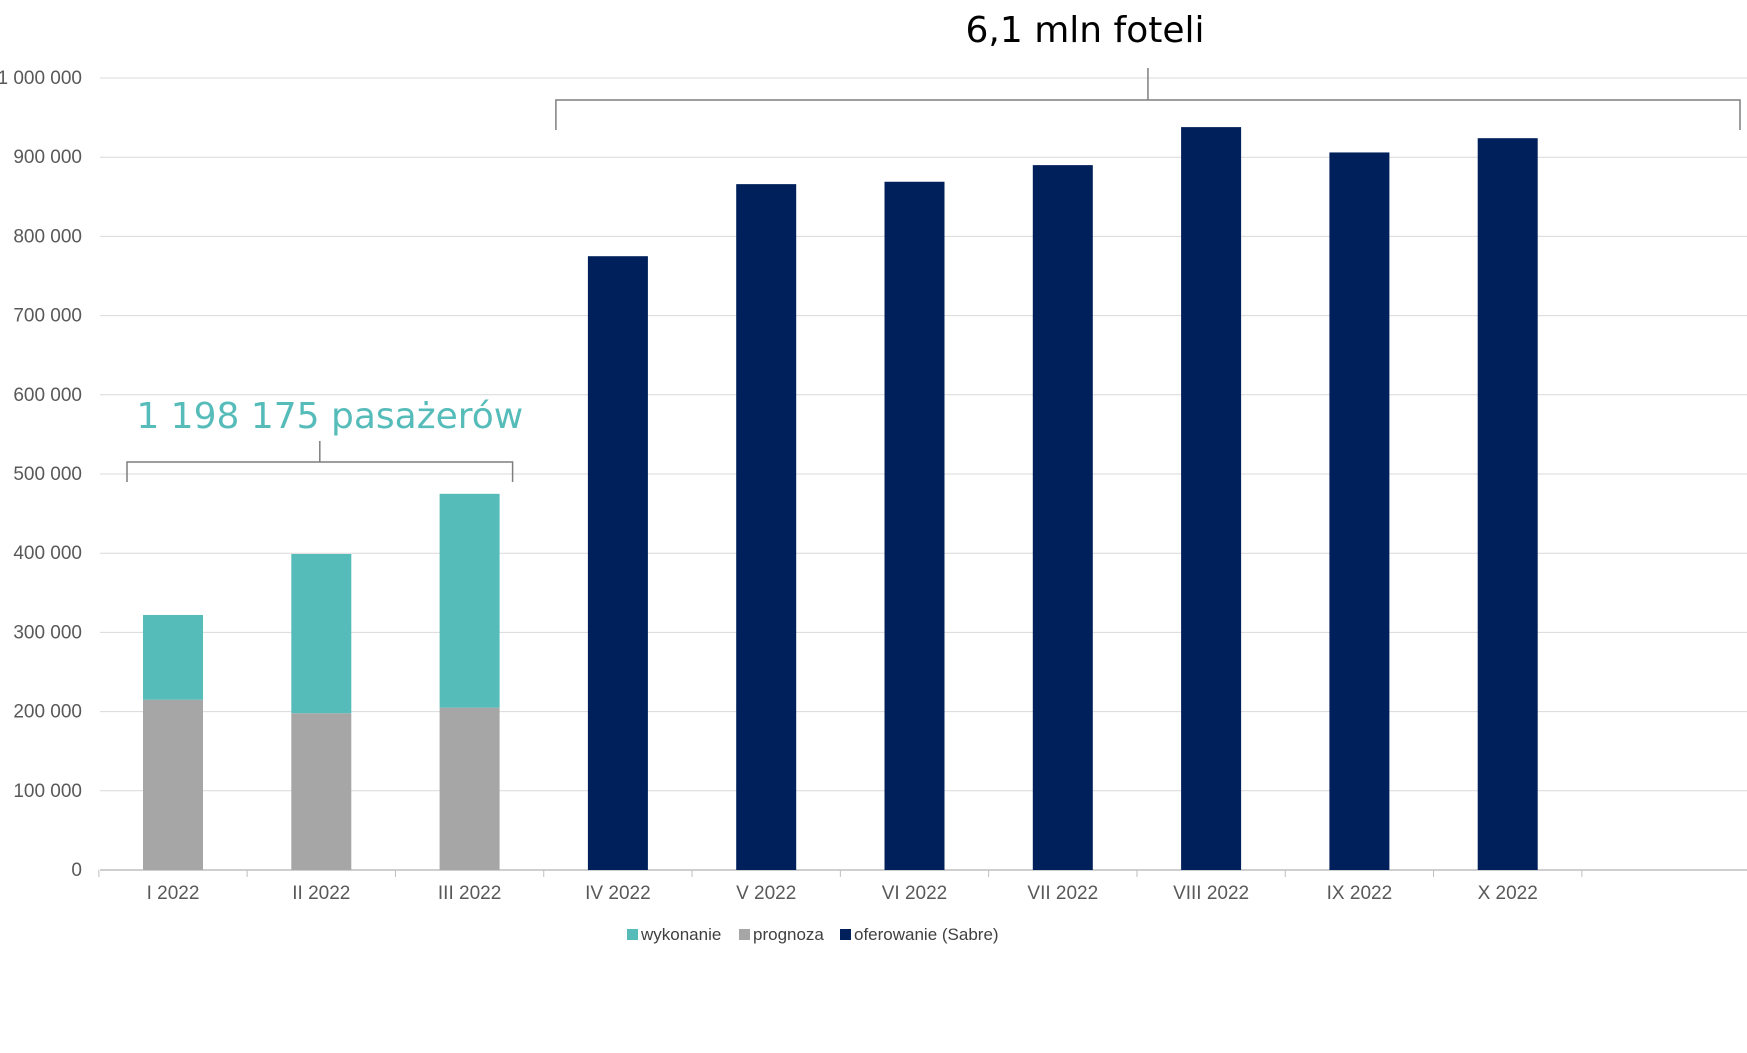 The width and height of the screenshot is (1747, 1053). Describe the element at coordinates (680, 934) in the screenshot. I see `legend-label-wykonanie: wykonanie` at that location.